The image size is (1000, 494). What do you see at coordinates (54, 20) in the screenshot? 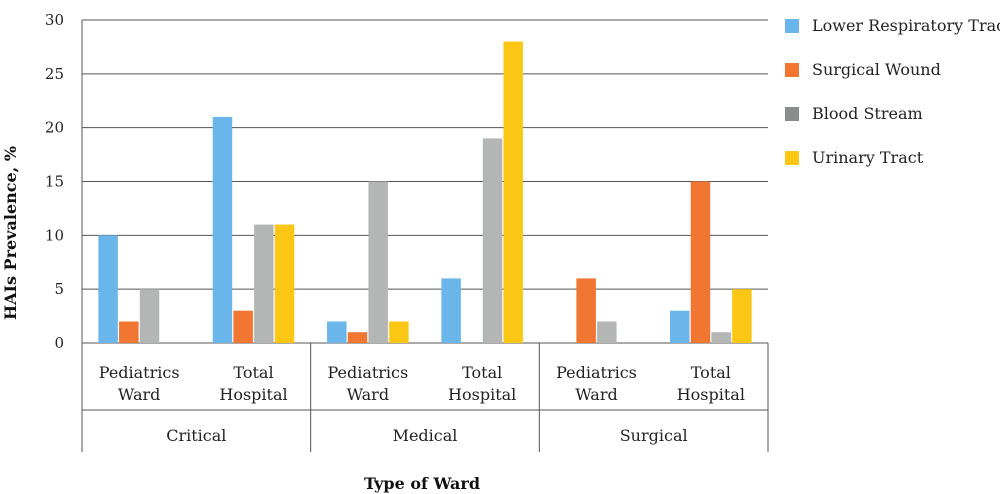
I see `y-tick-label: 30` at bounding box center [54, 20].